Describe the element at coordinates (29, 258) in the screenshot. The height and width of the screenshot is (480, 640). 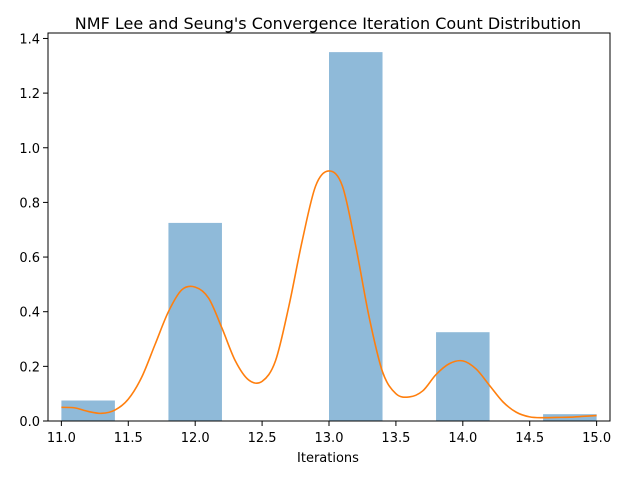
I see `y-tick-label: 0.6` at that location.